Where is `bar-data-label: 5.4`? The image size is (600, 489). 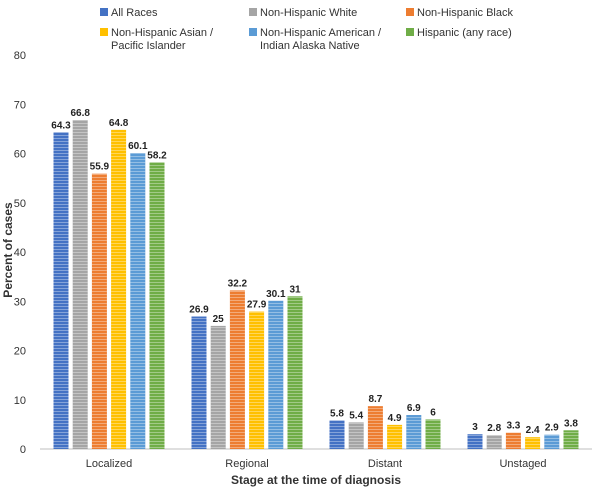 bar-data-label: 5.4 is located at coordinates (356, 415).